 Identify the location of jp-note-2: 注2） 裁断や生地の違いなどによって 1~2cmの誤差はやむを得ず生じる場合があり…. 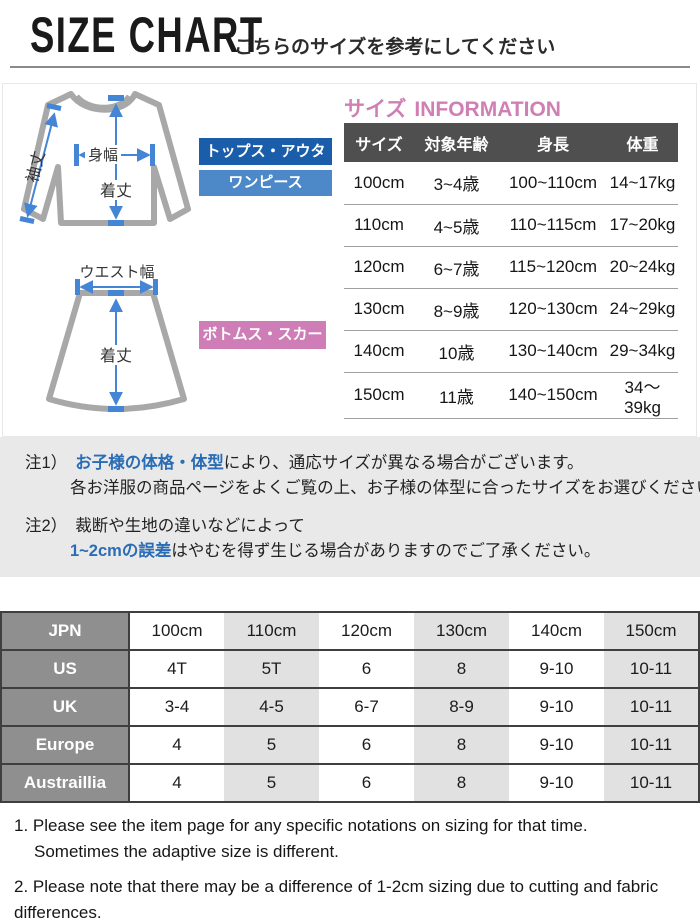
(357, 539).